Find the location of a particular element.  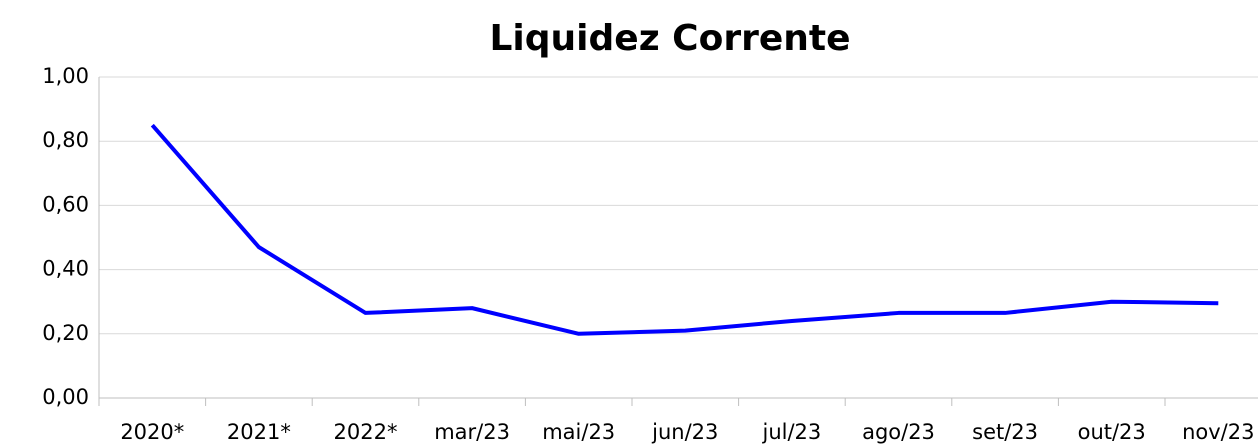

x-tick-label: mar/23 is located at coordinates (472, 432).